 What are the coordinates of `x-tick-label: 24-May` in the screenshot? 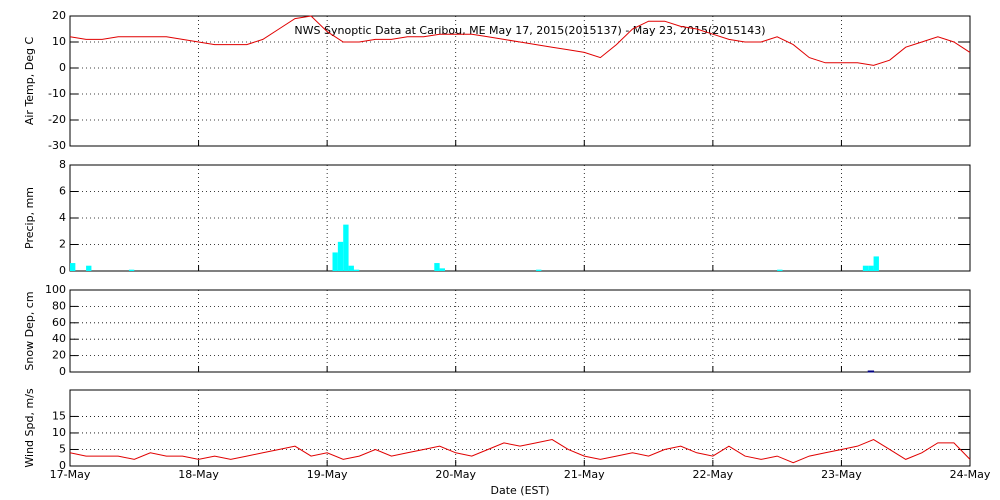 It's located at (970, 474).